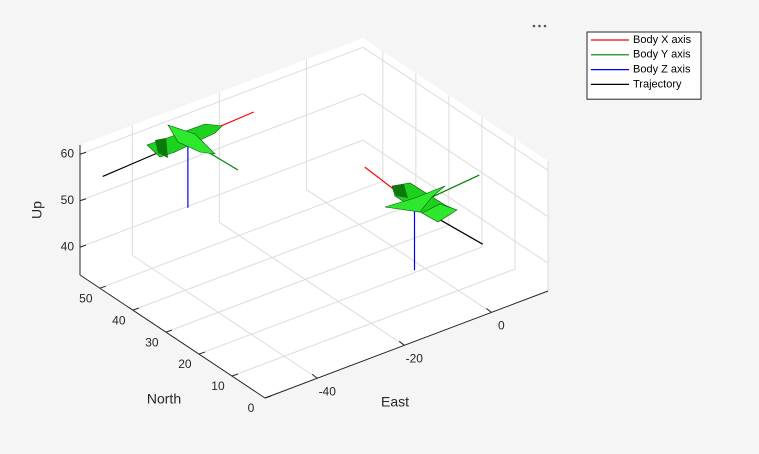 The image size is (759, 454). I want to click on y-tick-label: 30, so click(152, 342).